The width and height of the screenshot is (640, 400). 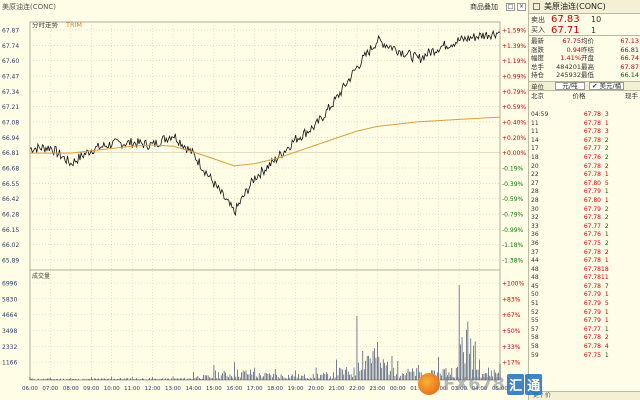 I want to click on tick-cell: 57, so click(x=535, y=329).